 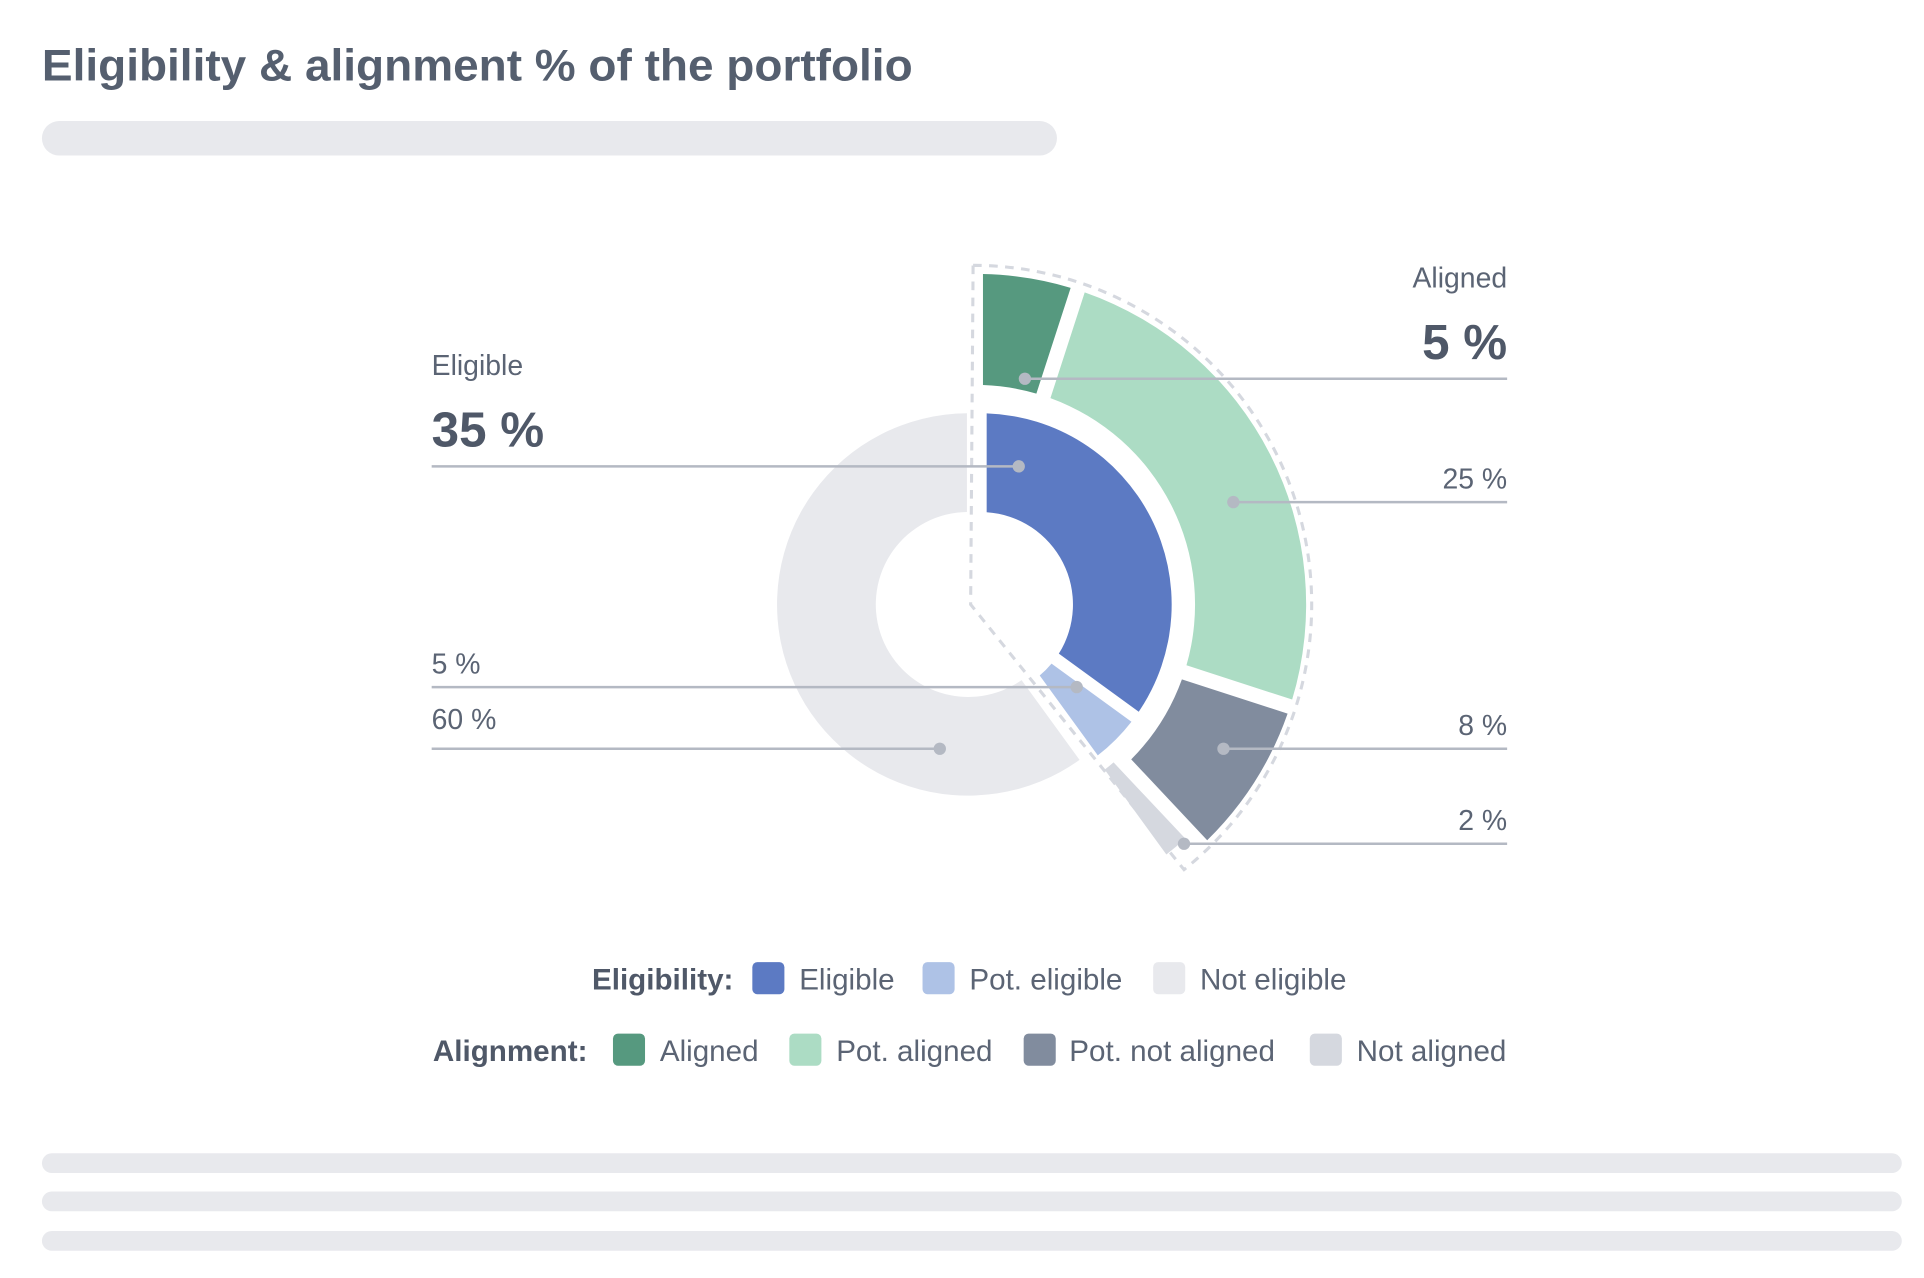 What do you see at coordinates (1432, 1051) in the screenshot?
I see `legend-item-not-aligned: Not aligned` at bounding box center [1432, 1051].